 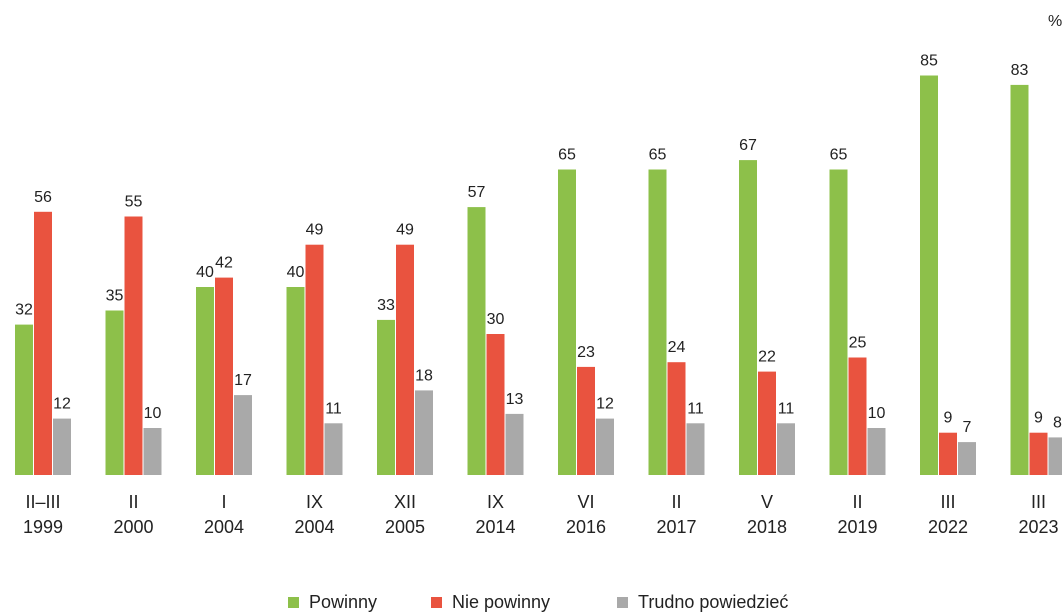 I want to click on bar-trudno-powiedzieć-1, so click(x=152, y=451).